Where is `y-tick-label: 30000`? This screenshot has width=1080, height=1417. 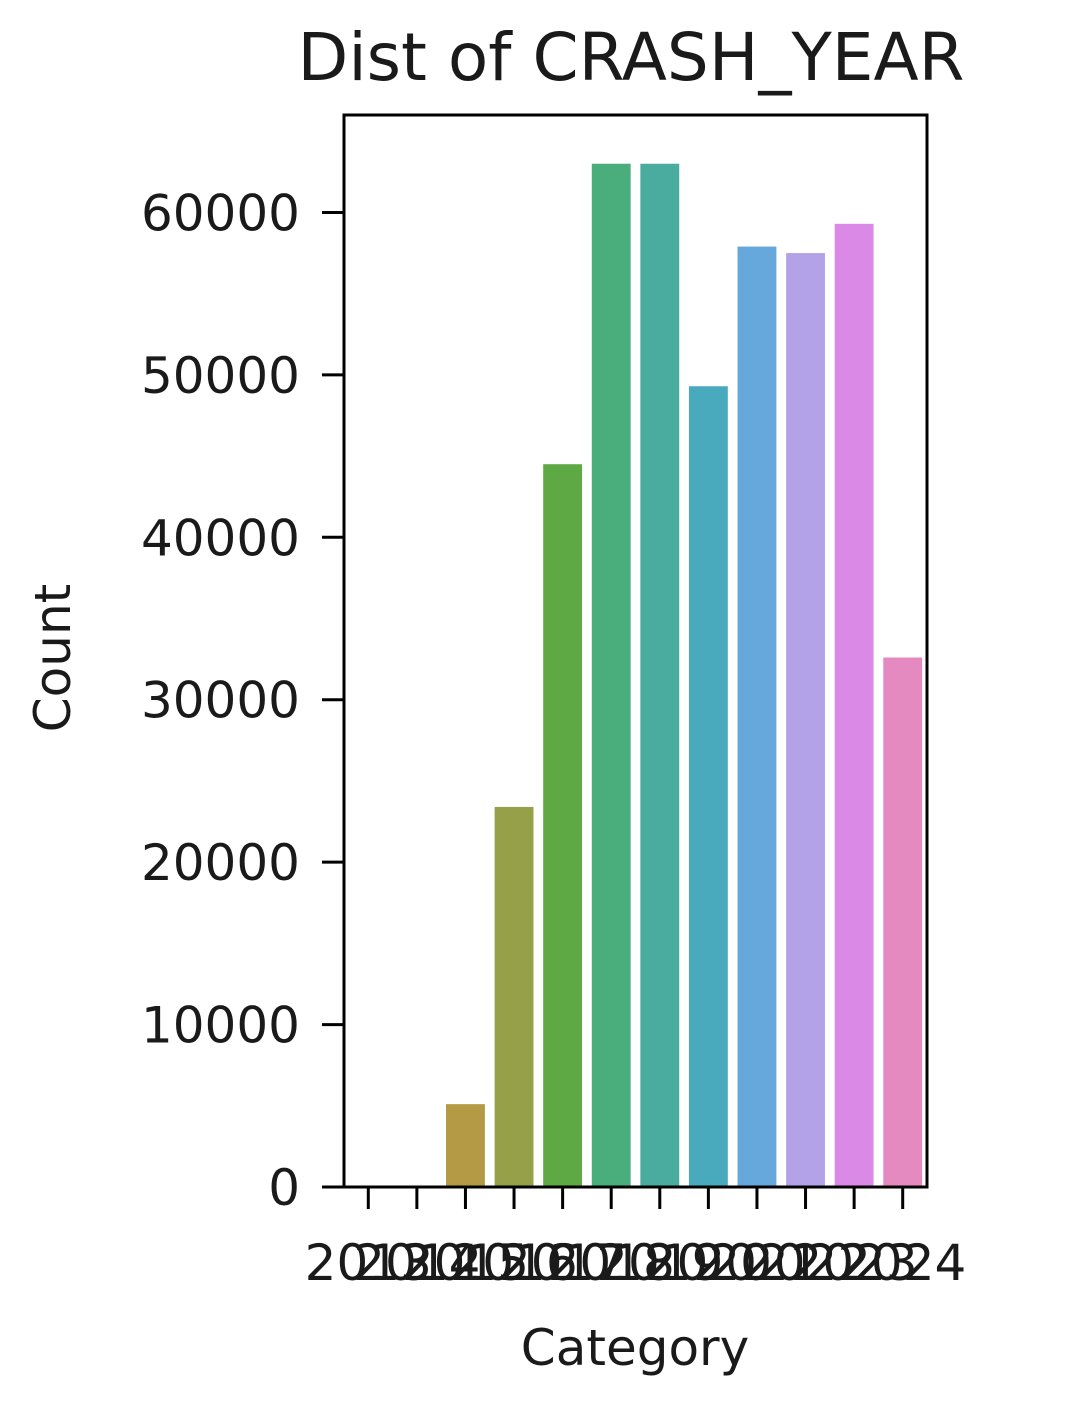 y-tick-label: 30000 is located at coordinates (220, 701).